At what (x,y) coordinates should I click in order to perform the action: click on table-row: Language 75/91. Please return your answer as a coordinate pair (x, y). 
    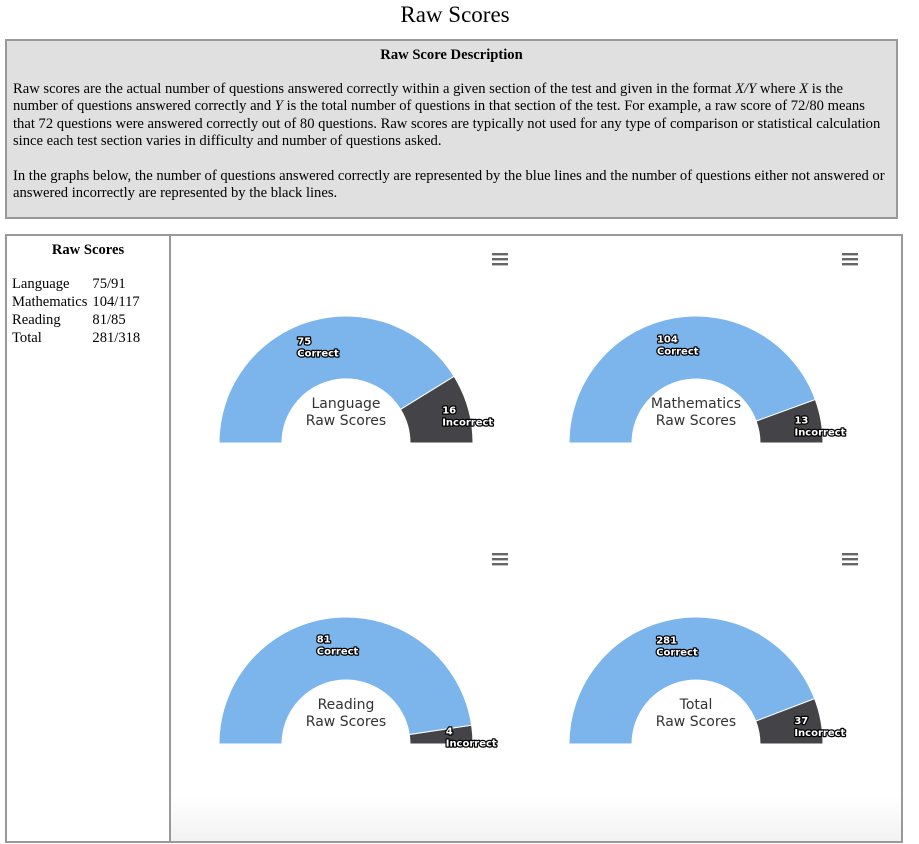
    Looking at the image, I should click on (78, 284).